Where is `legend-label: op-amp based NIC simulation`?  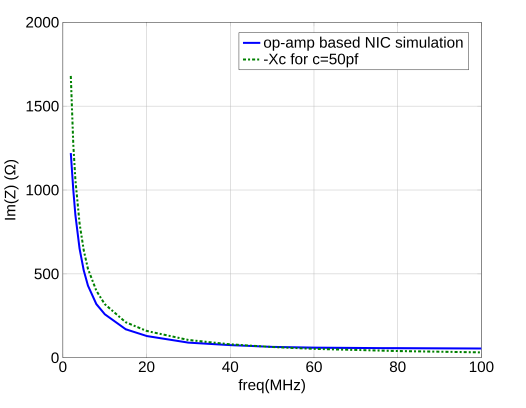
legend-label: op-amp based NIC simulation is located at coordinates (363, 43).